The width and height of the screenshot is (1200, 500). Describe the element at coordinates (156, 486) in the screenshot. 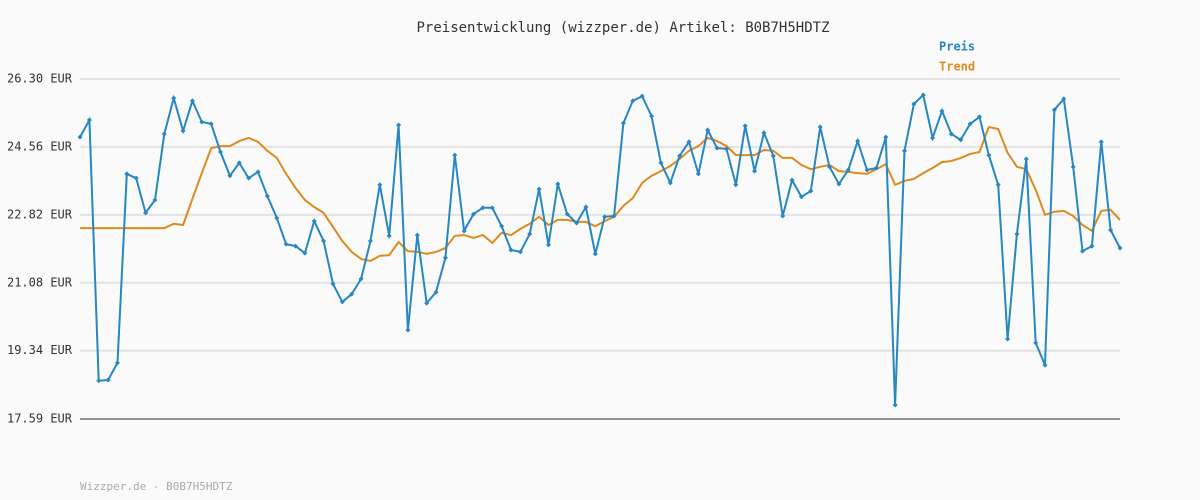

I see `footer: Wizzper.de - B0B7H5HDTZ` at that location.